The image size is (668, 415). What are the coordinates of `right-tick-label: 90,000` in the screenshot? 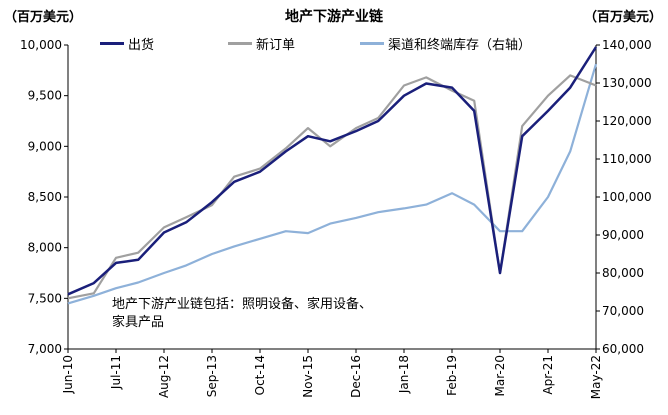 It's located at (623, 235).